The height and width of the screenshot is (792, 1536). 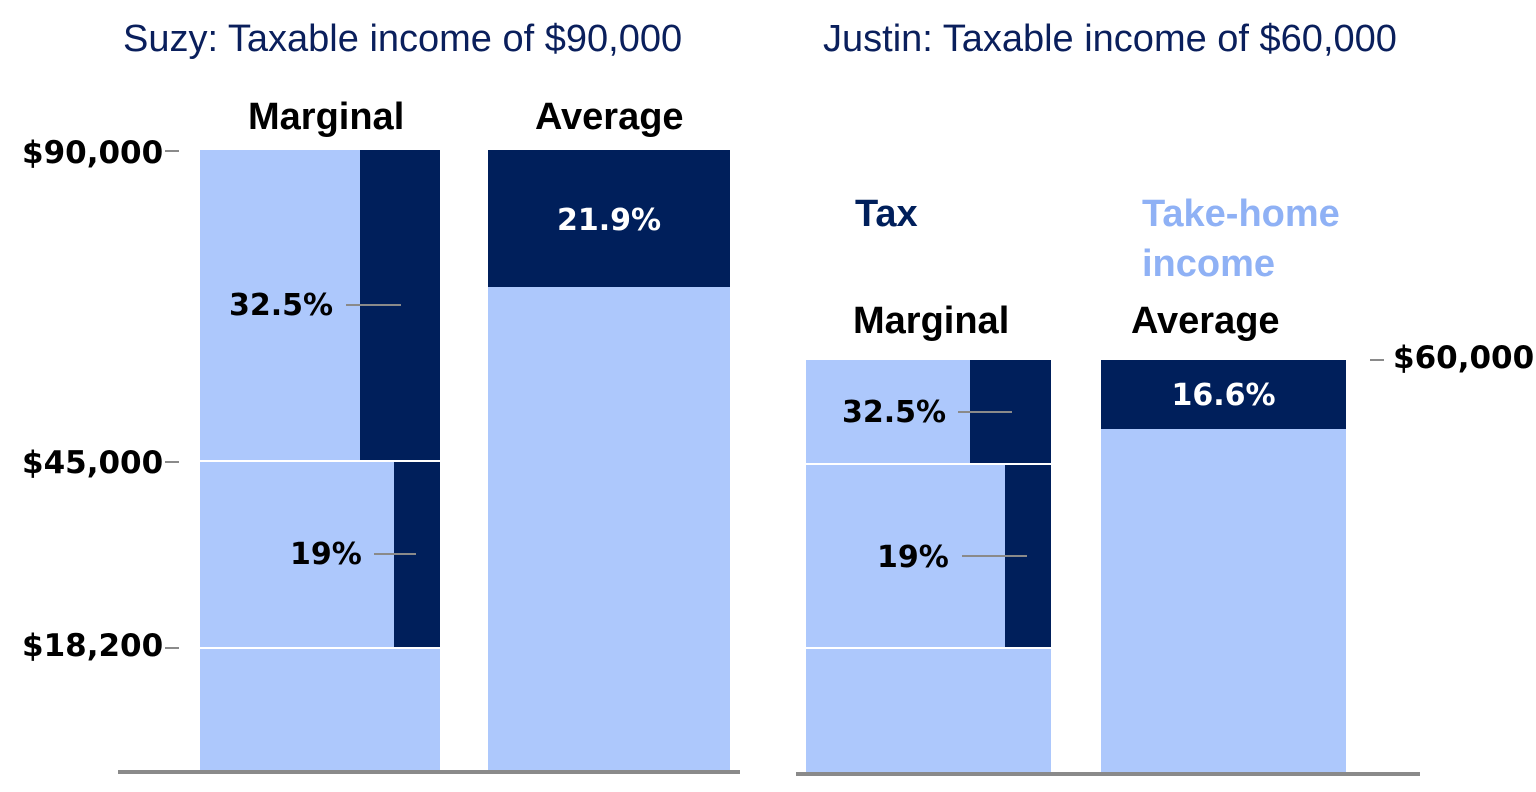 I want to click on justin-average-rate: 16.6%, so click(x=1223, y=395).